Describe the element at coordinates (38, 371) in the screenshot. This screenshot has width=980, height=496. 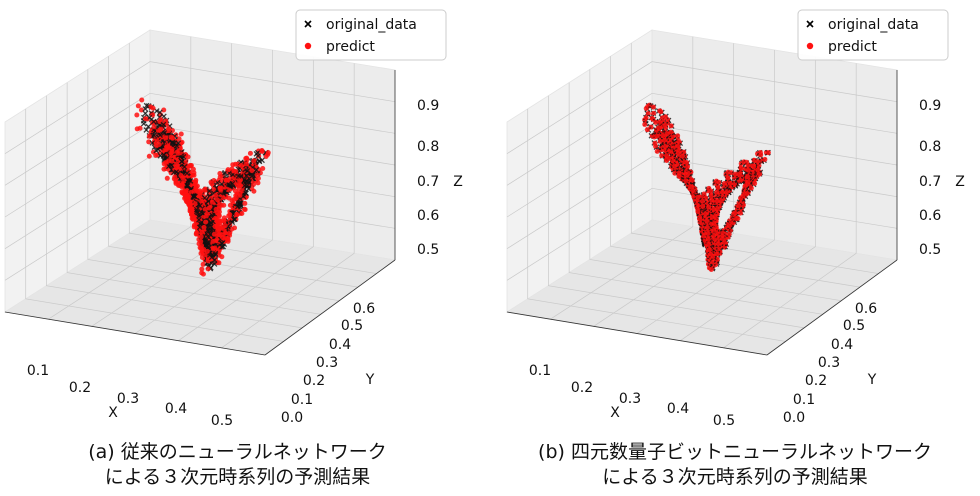
I see `a-x-tick-label: 0.1` at that location.